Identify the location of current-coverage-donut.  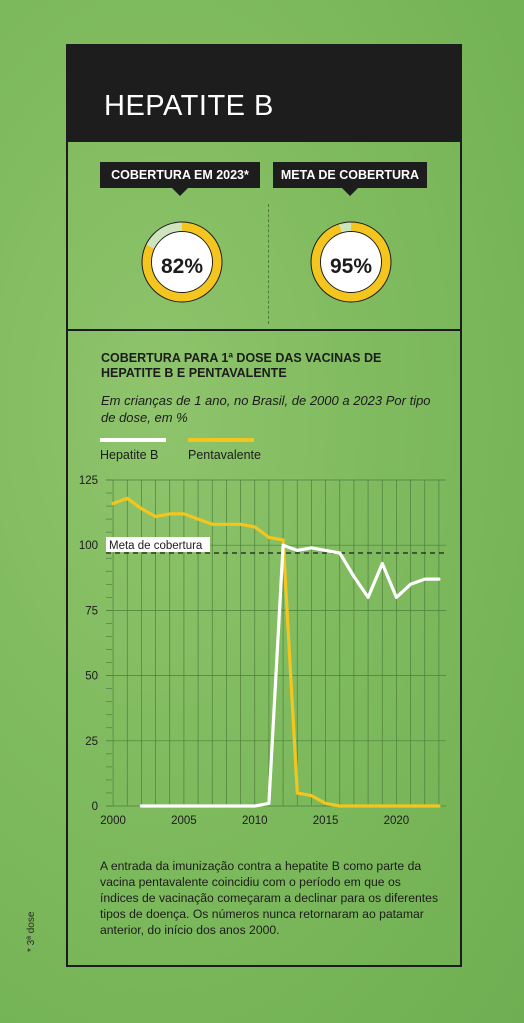
(182, 262).